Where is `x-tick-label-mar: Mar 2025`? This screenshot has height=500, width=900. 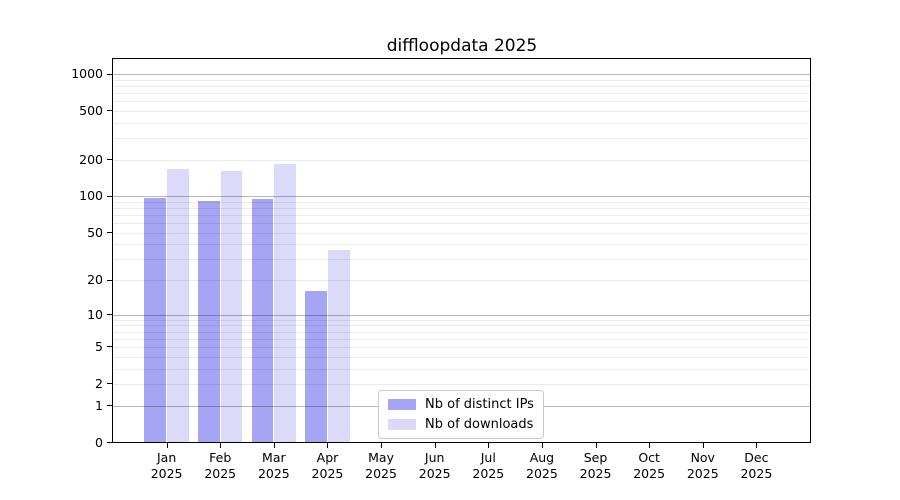 x-tick-label-mar: Mar 2025 is located at coordinates (274, 465).